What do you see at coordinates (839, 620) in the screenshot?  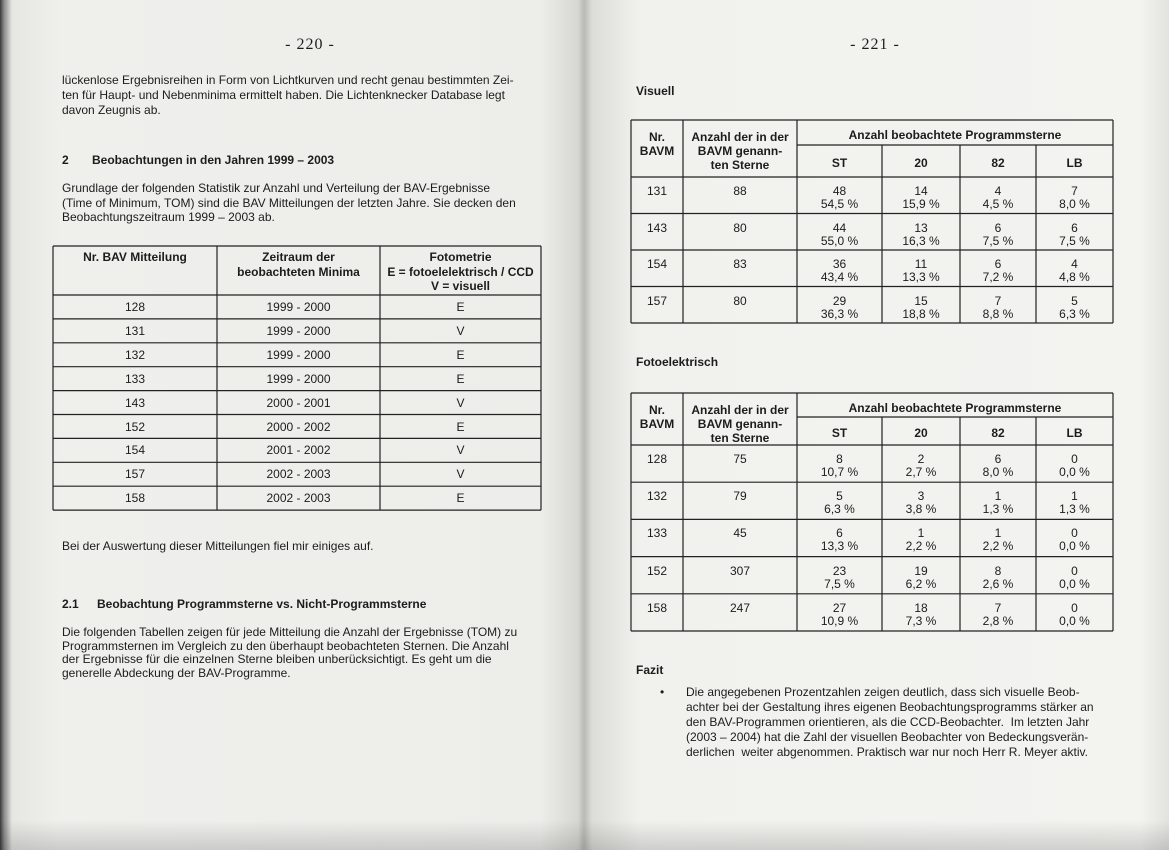 I see `table-cell: 10,9 %` at bounding box center [839, 620].